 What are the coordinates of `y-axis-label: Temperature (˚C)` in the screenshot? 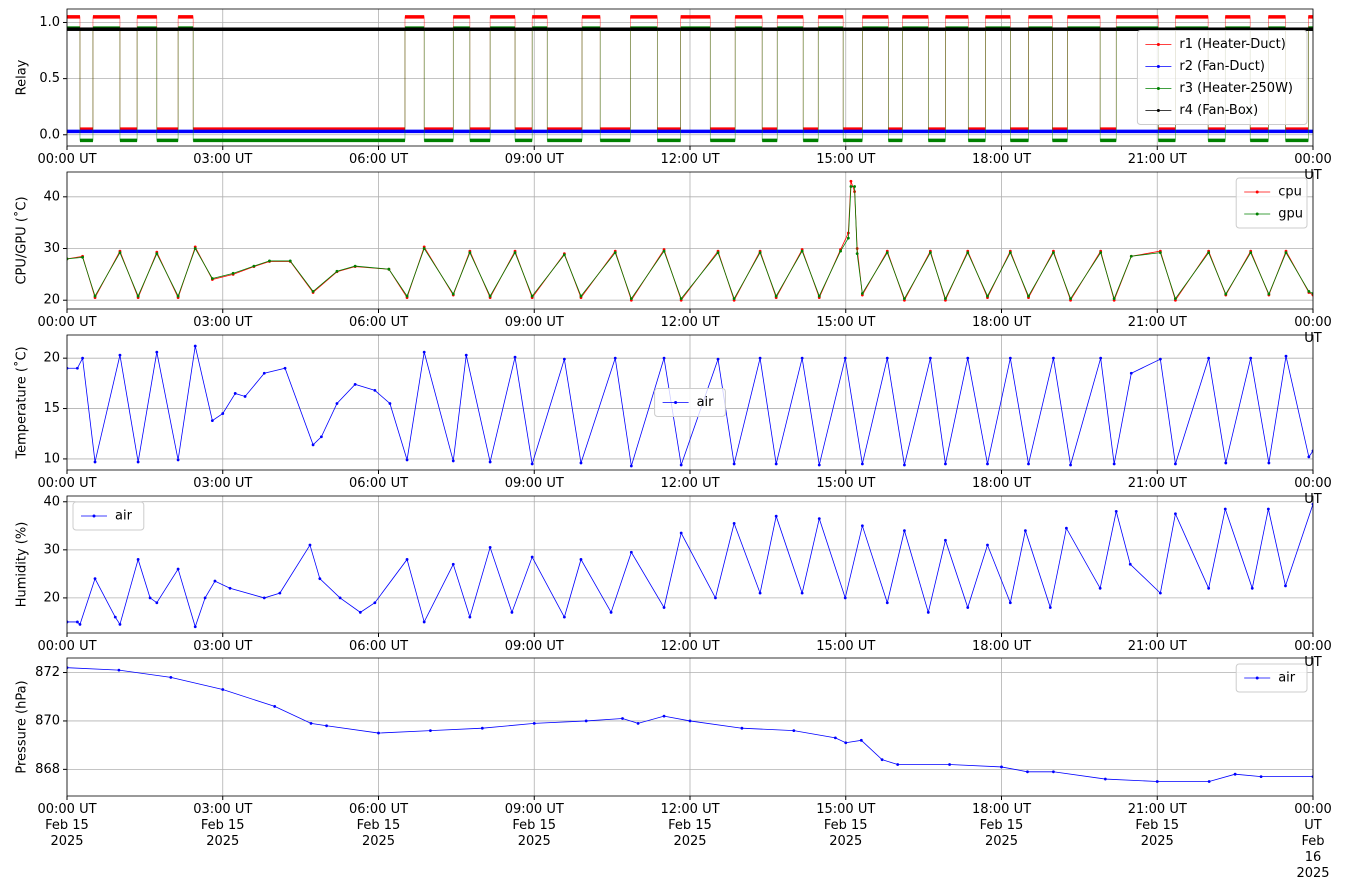 It's located at (22, 402).